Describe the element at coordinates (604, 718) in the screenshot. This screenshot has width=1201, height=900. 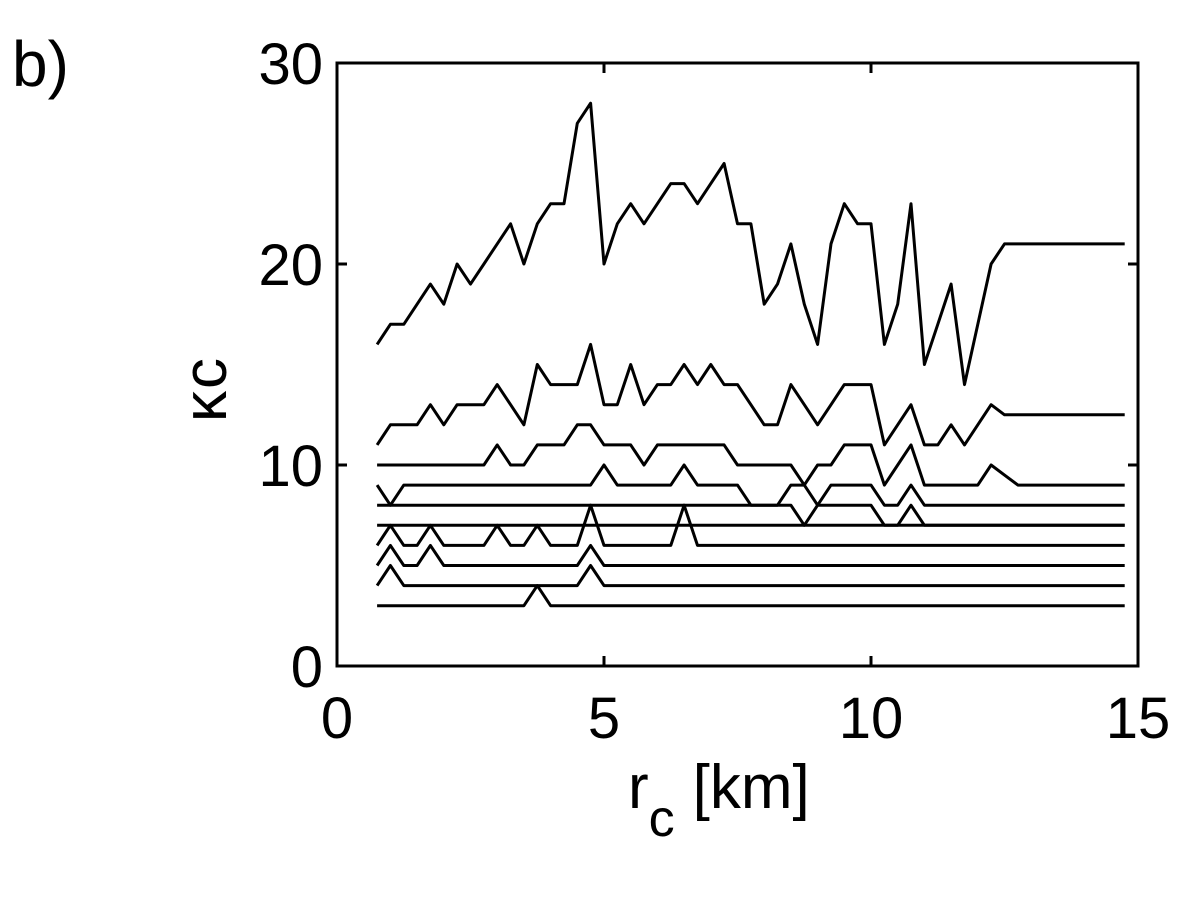
I see `x-tick-label-1: 5` at that location.